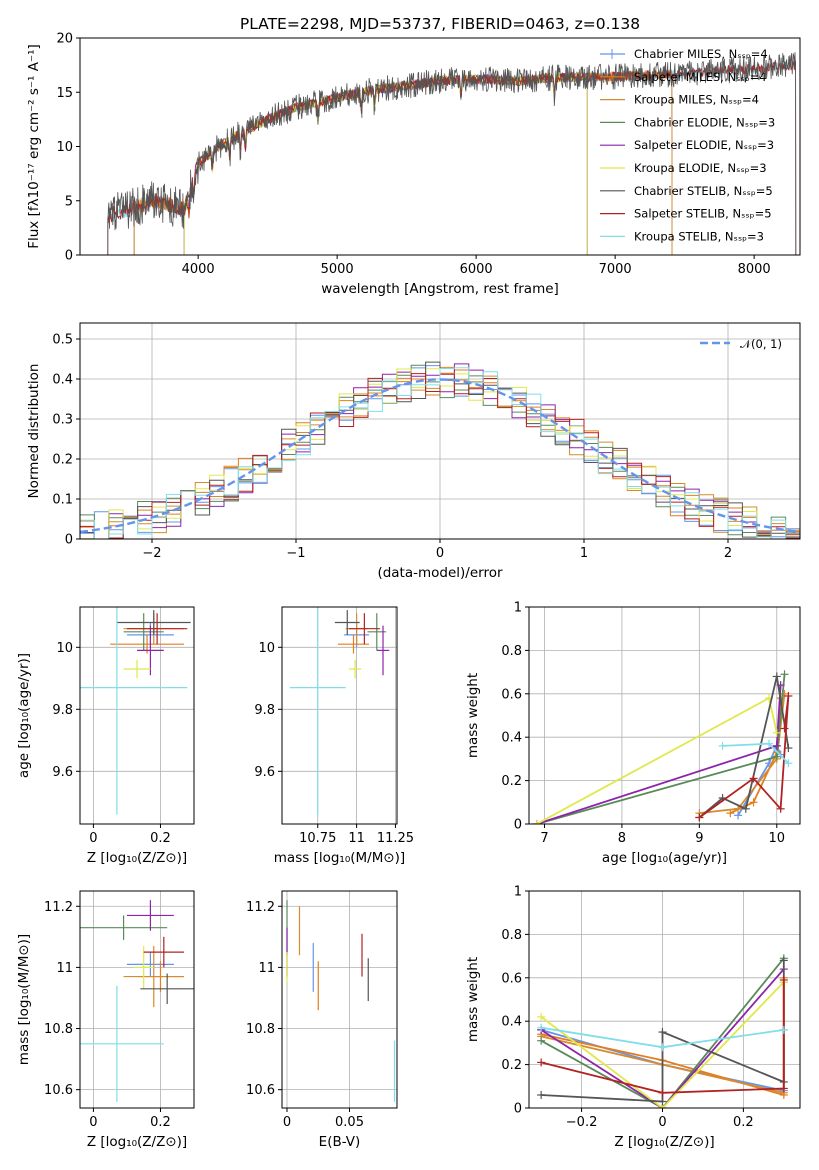  What do you see at coordinates (62, 772) in the screenshot?
I see `y-tick-label: 9.6` at bounding box center [62, 772].